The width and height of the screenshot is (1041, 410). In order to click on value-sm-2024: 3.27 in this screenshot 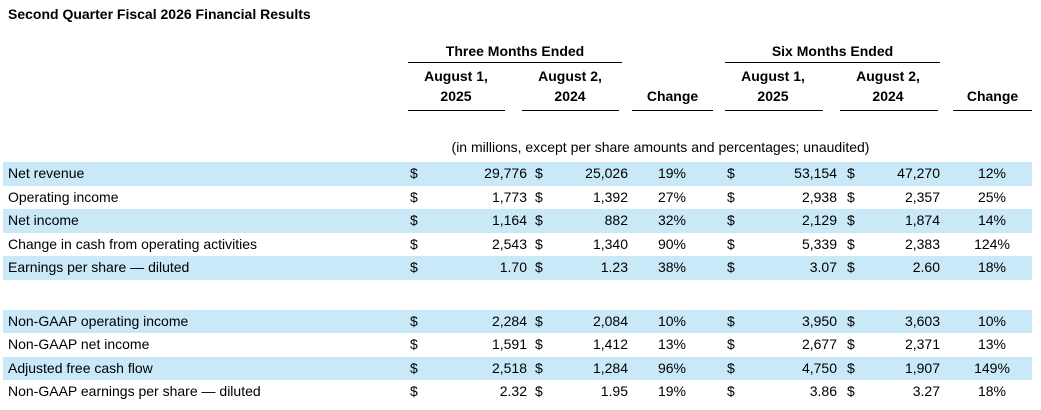, I will do `click(926, 391)`.